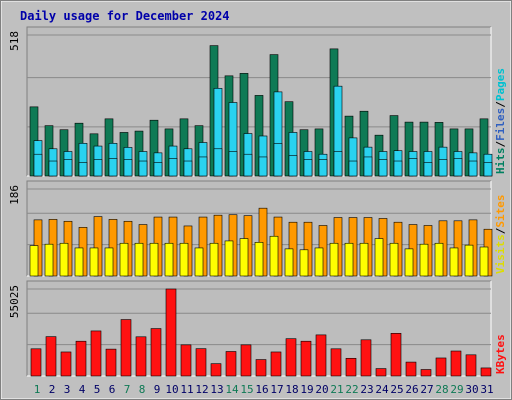  Describe the element at coordinates (500, 354) in the screenshot. I see `panel-legend: KBytes` at that location.